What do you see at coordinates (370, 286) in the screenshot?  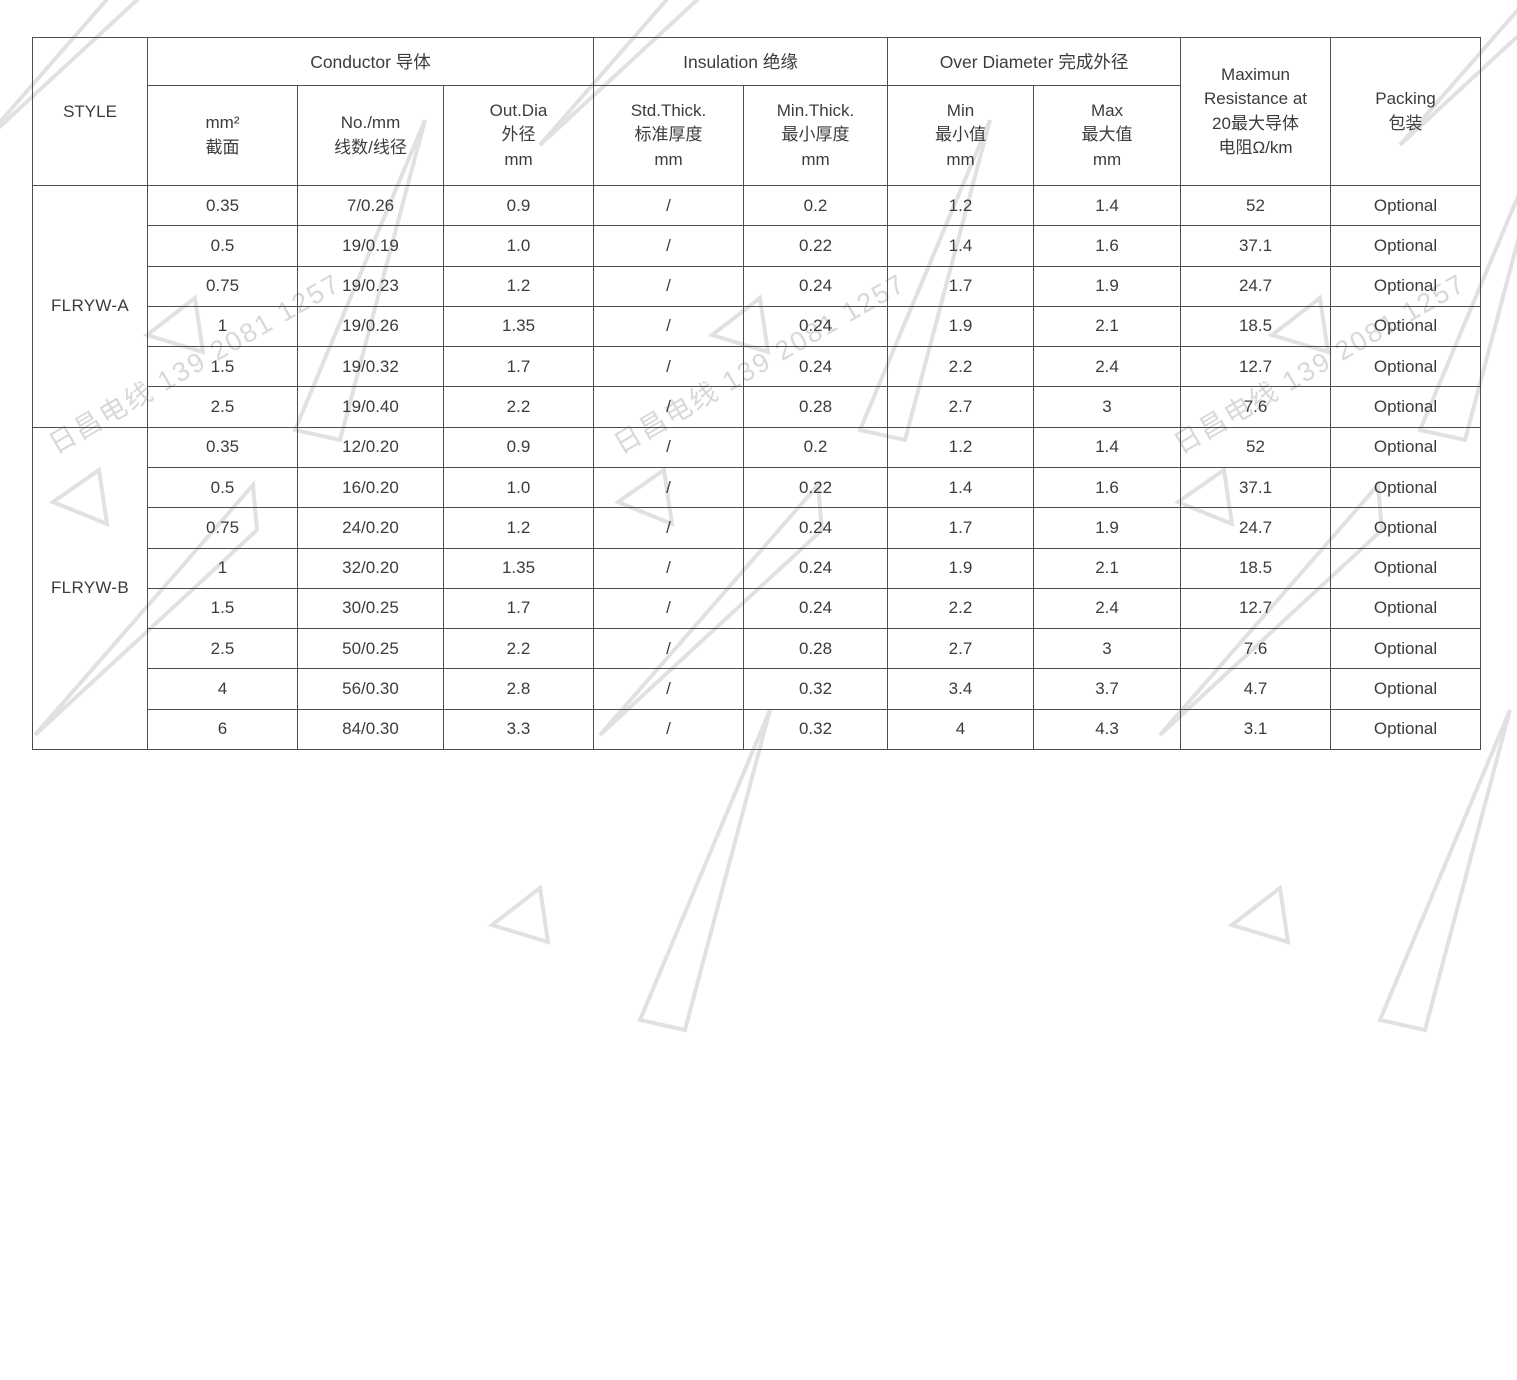 I see `table-cell: 19/0.23` at bounding box center [370, 286].